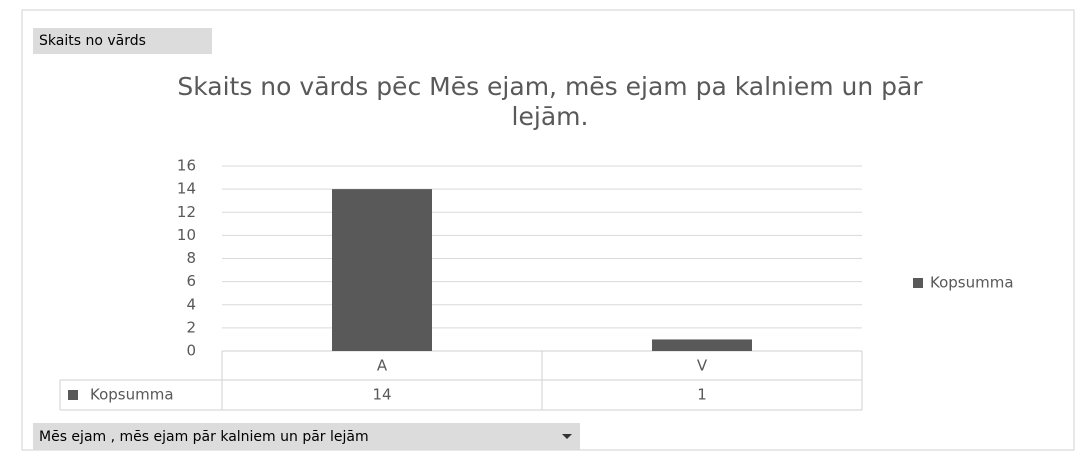 The image size is (1080, 456). What do you see at coordinates (702, 395) in the screenshot?
I see `table-value: 1` at bounding box center [702, 395].